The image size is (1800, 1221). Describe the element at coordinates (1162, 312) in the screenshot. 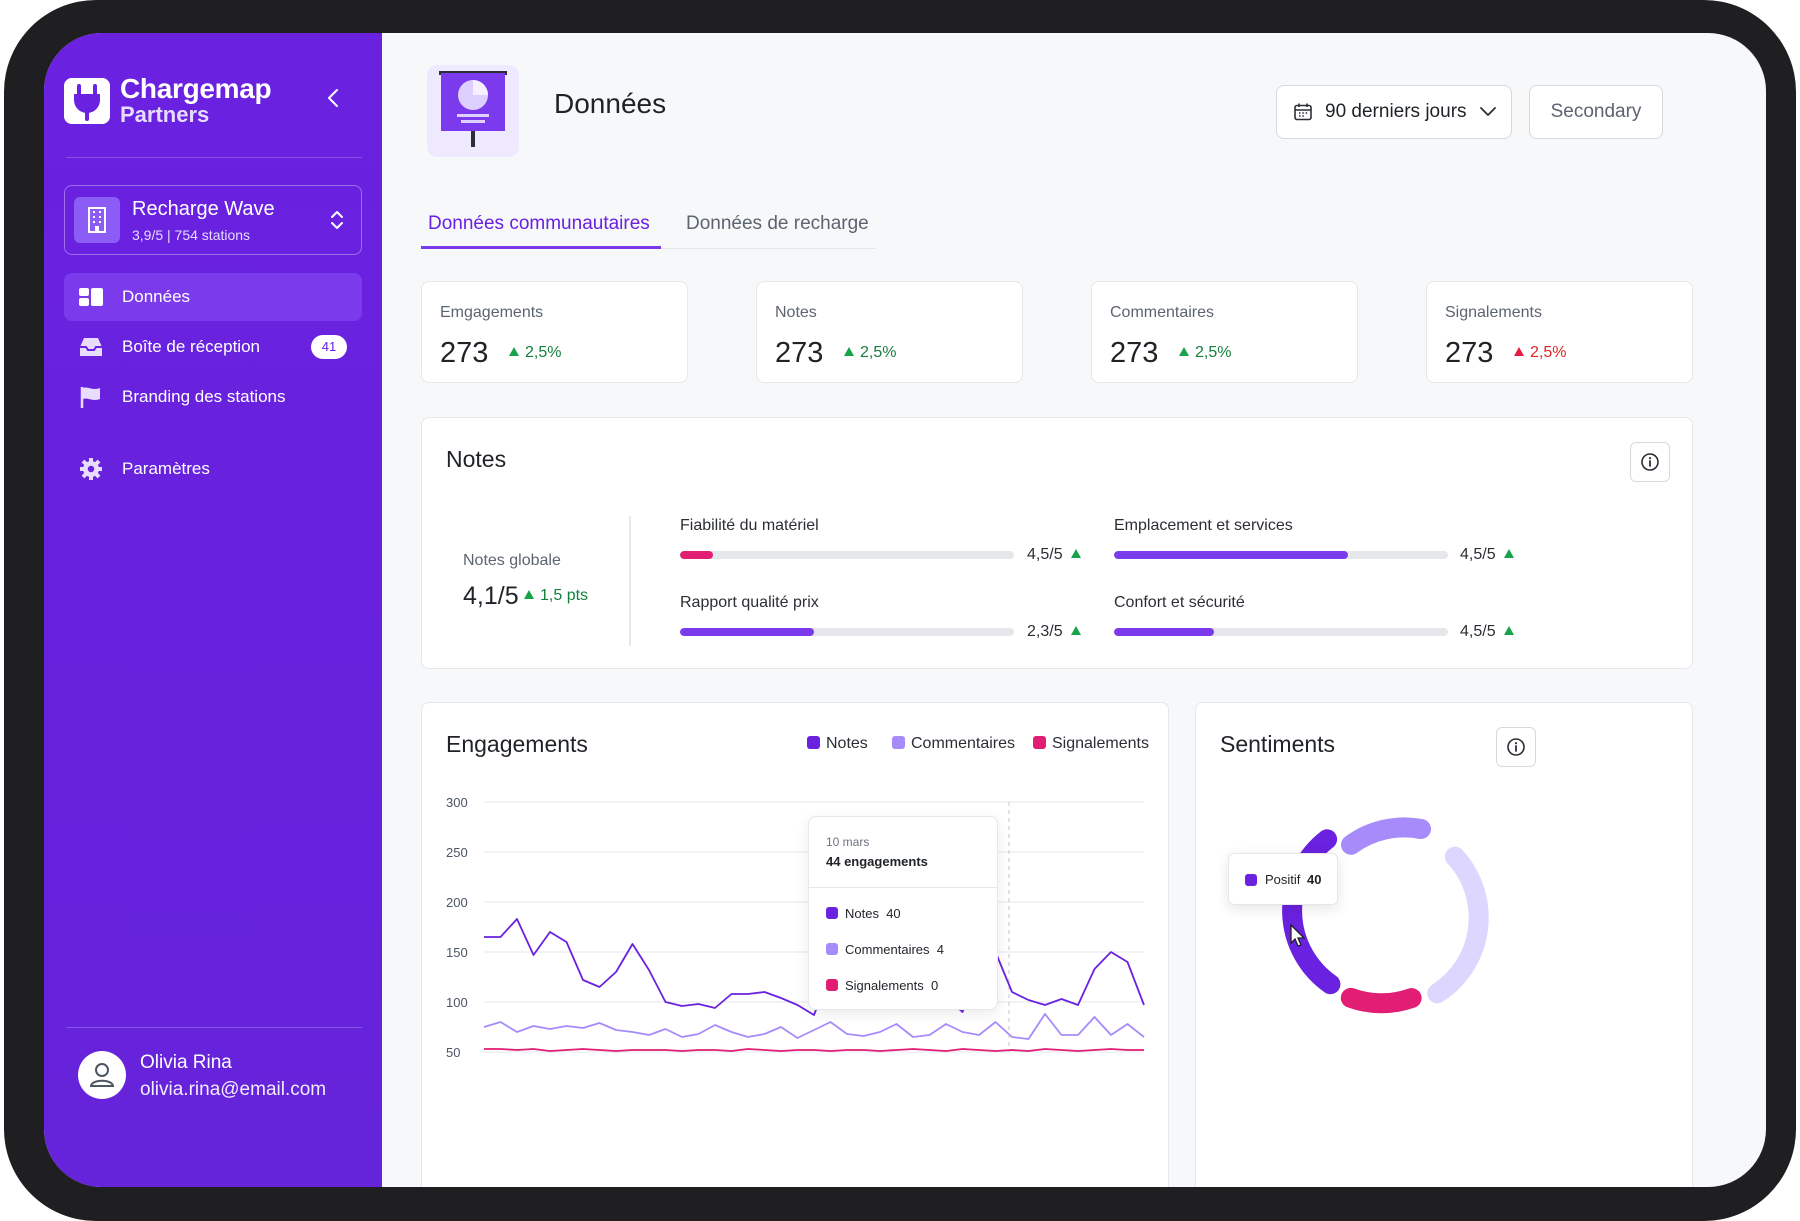

I see `kpi-label: Commentaires` at that location.